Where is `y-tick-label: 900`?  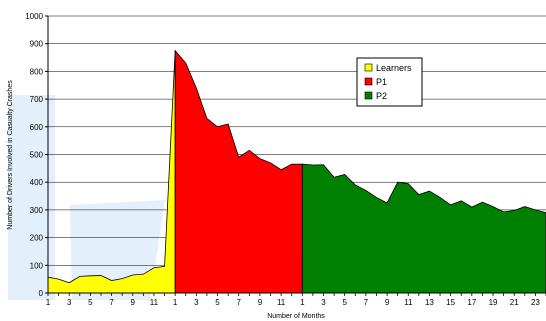 y-tick-label: 900 is located at coordinates (37, 44).